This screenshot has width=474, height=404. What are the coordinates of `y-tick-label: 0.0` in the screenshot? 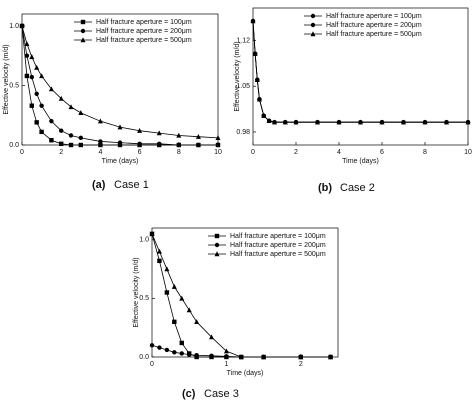 It's located at (144, 357).